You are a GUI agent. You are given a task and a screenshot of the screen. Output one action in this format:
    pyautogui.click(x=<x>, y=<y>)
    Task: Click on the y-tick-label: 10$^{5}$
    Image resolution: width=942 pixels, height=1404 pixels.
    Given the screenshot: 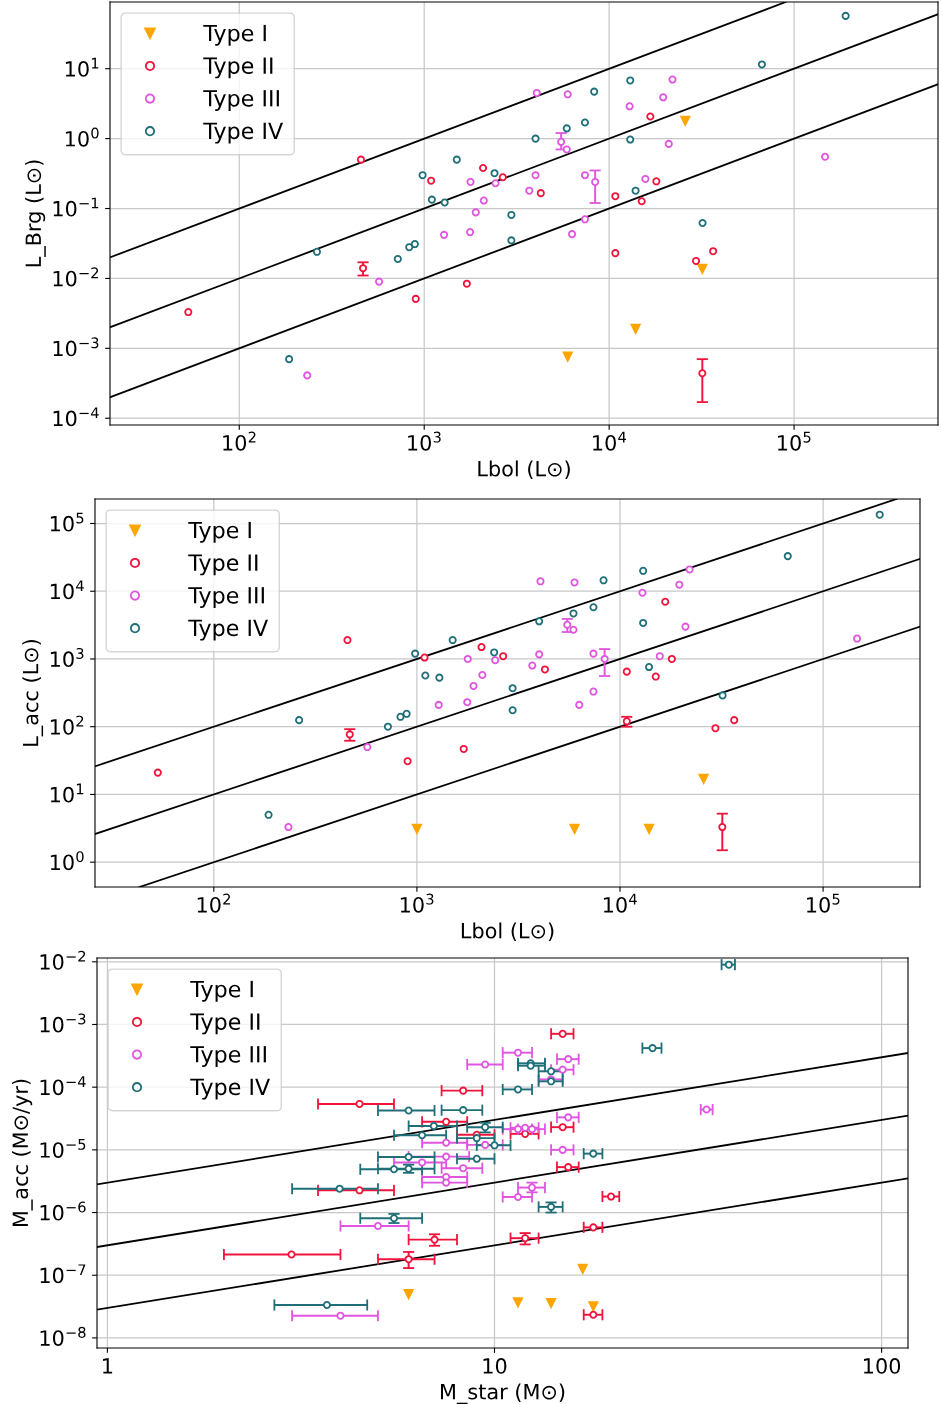 What is the action you would take?
    pyautogui.click(x=67, y=522)
    